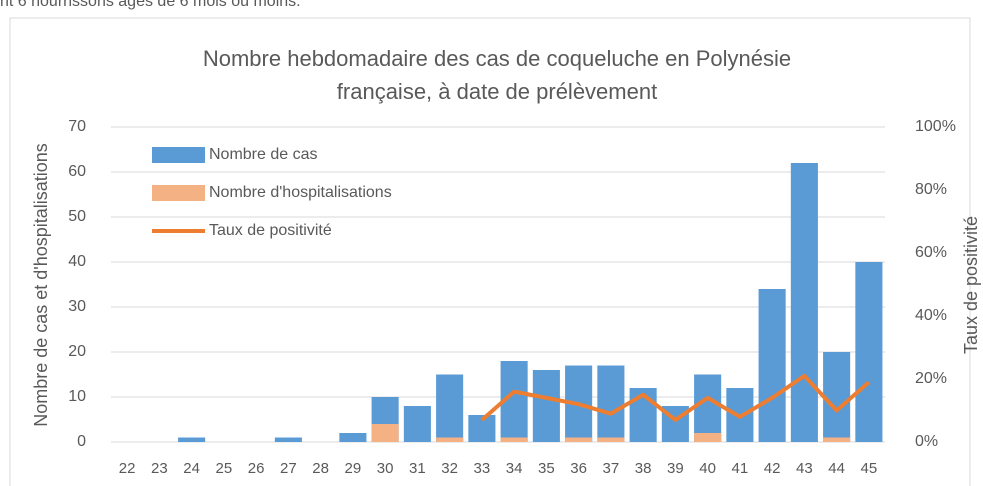 Image resolution: width=983 pixels, height=486 pixels. Describe the element at coordinates (935, 126) in the screenshot. I see `y2-tick-label: 100%` at that location.